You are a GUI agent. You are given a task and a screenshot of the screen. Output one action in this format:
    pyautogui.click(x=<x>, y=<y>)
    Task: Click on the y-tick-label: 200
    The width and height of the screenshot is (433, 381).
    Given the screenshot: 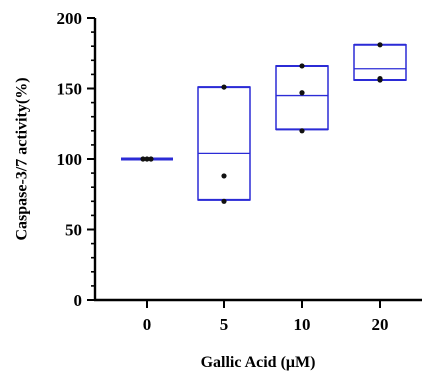 What is the action you would take?
    pyautogui.click(x=70, y=18)
    